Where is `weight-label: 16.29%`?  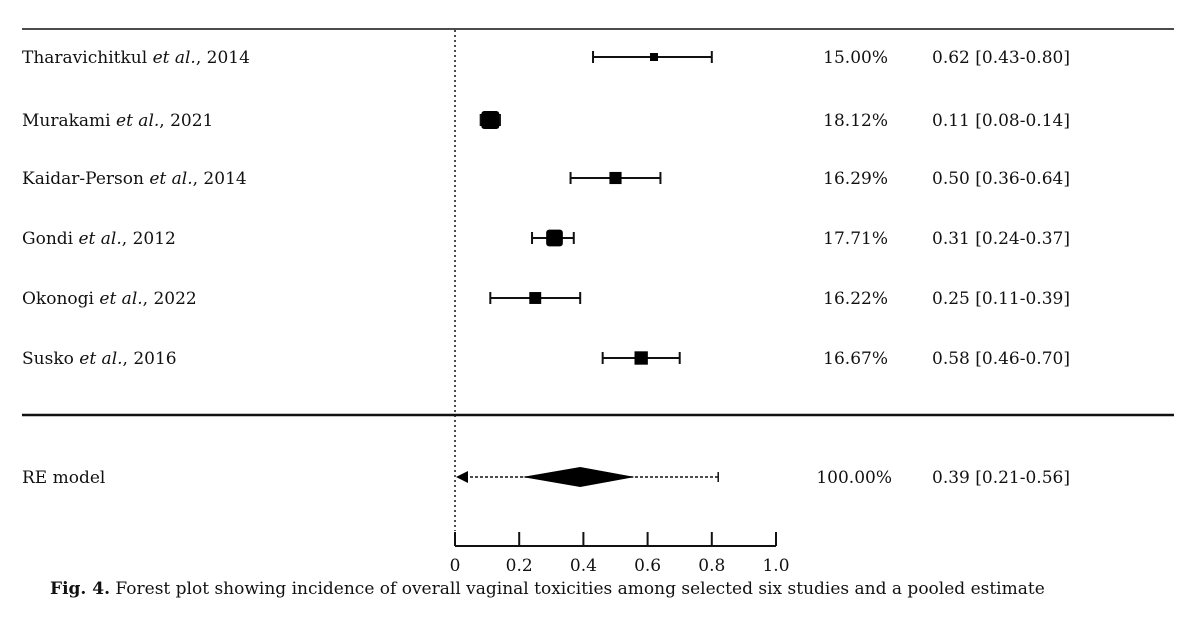 weight-label: 16.29% is located at coordinates (855, 179).